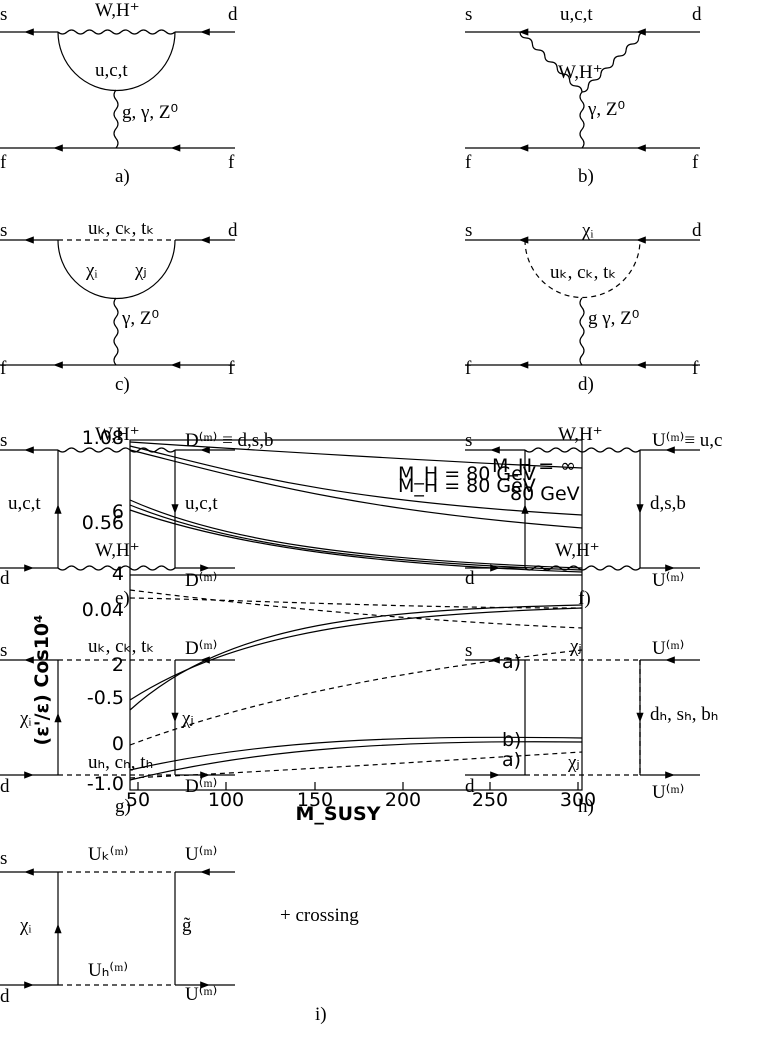 This screenshot has height=1040, width=782. I want to click on label: 80 GeV, so click(545, 494).